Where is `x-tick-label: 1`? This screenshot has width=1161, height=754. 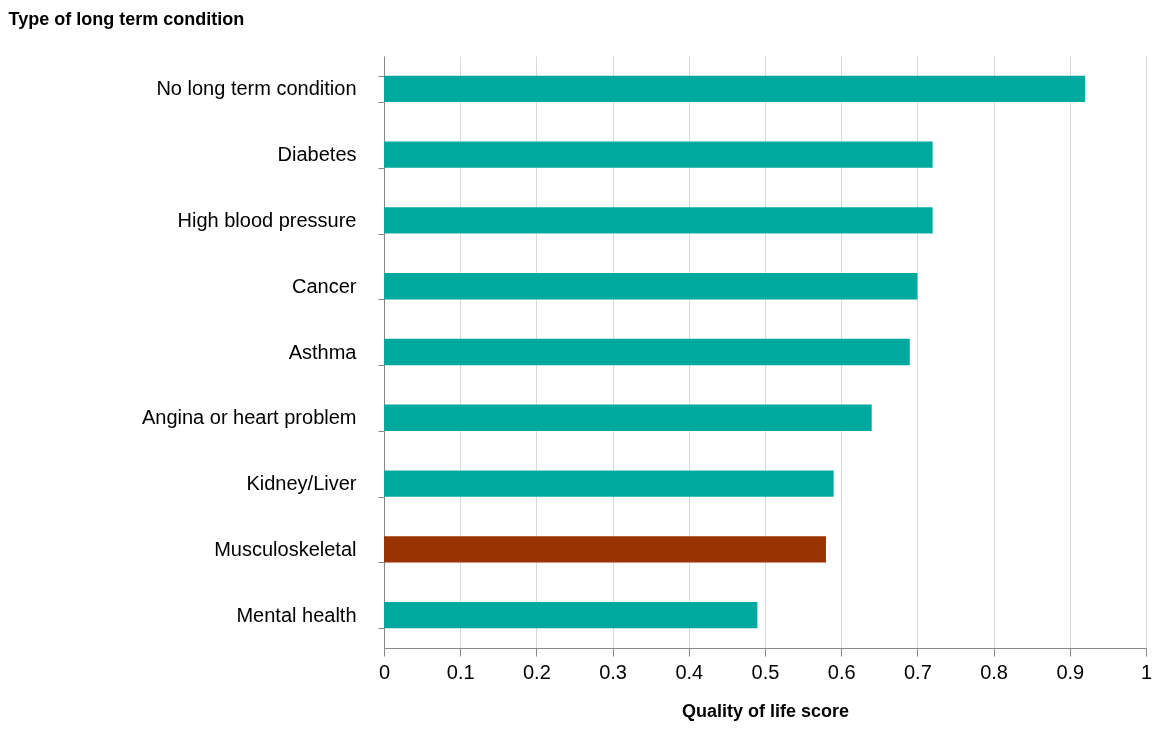
x-tick-label: 1 is located at coordinates (1146, 671).